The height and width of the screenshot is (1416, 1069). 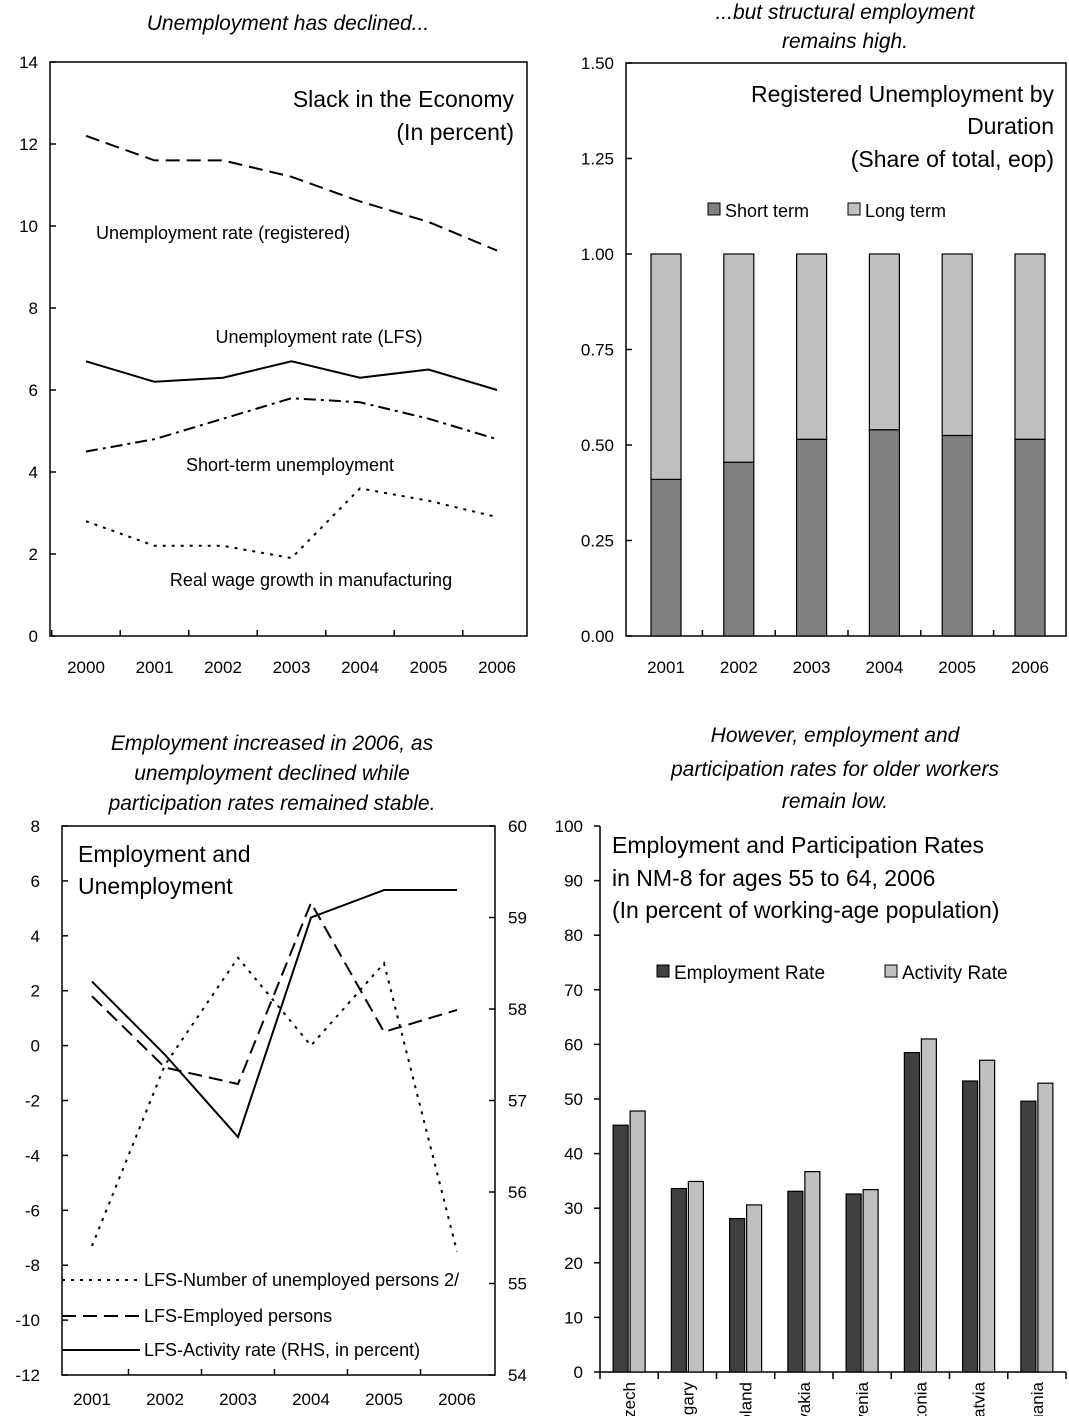 I want to click on y-tick-label: 8, so click(x=33, y=308).